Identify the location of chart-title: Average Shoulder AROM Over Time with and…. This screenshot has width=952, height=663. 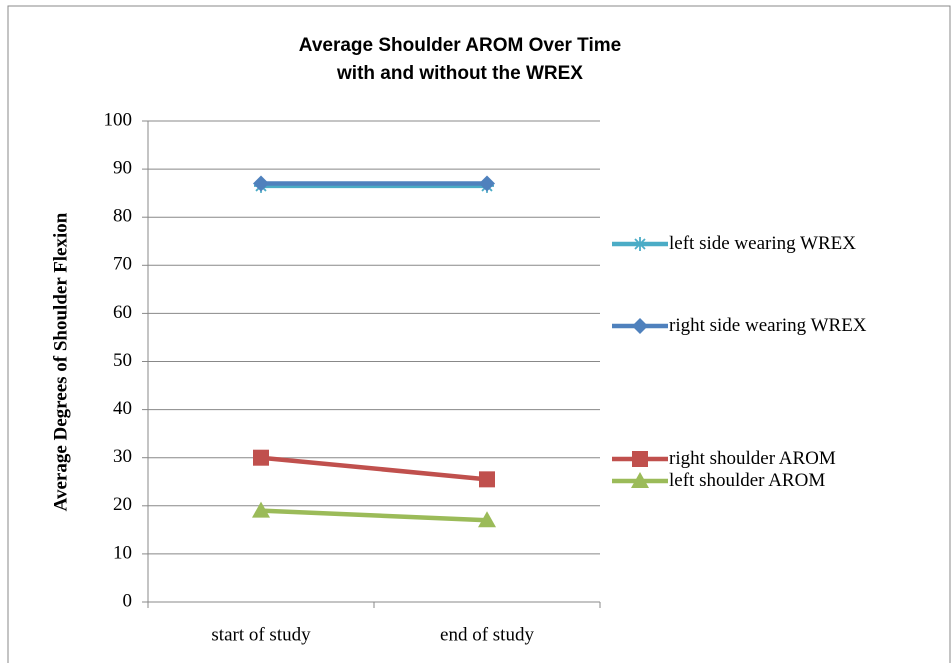
(460, 59).